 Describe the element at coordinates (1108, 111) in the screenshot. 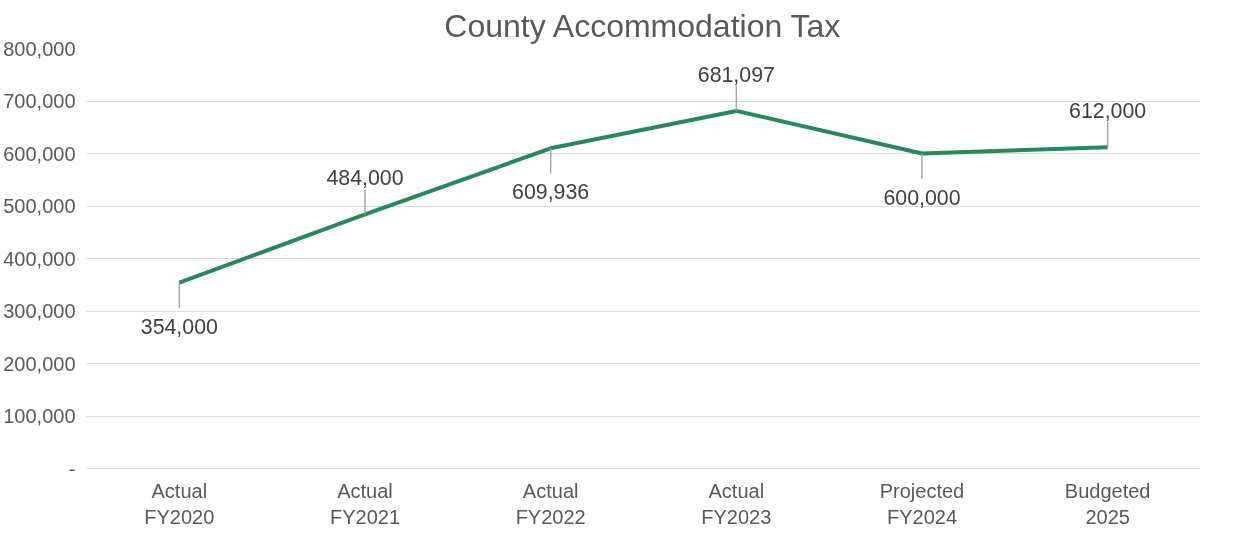

I see `data-label: 612,000` at that location.